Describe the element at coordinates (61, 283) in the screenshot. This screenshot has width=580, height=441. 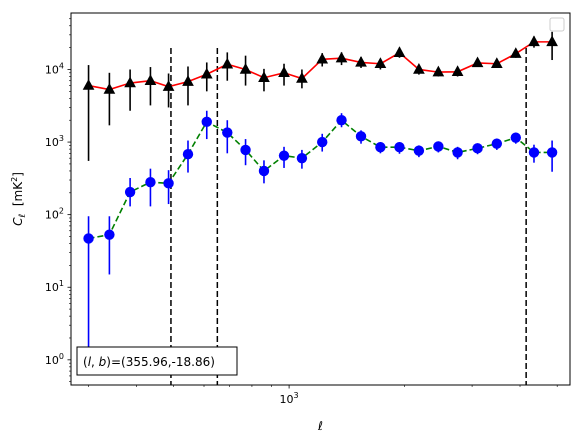
I see `tick-label-exponent: 1` at that location.